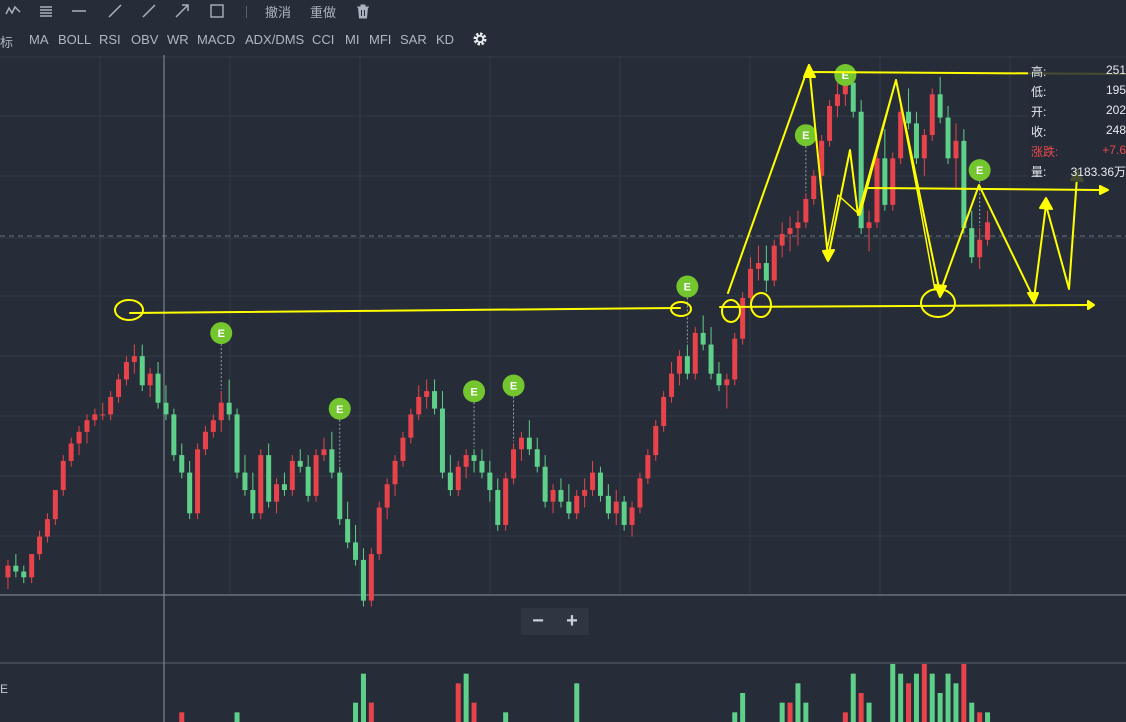 The width and height of the screenshot is (1126, 722). What do you see at coordinates (538, 621) in the screenshot?
I see `zoom-out-button: −` at bounding box center [538, 621].